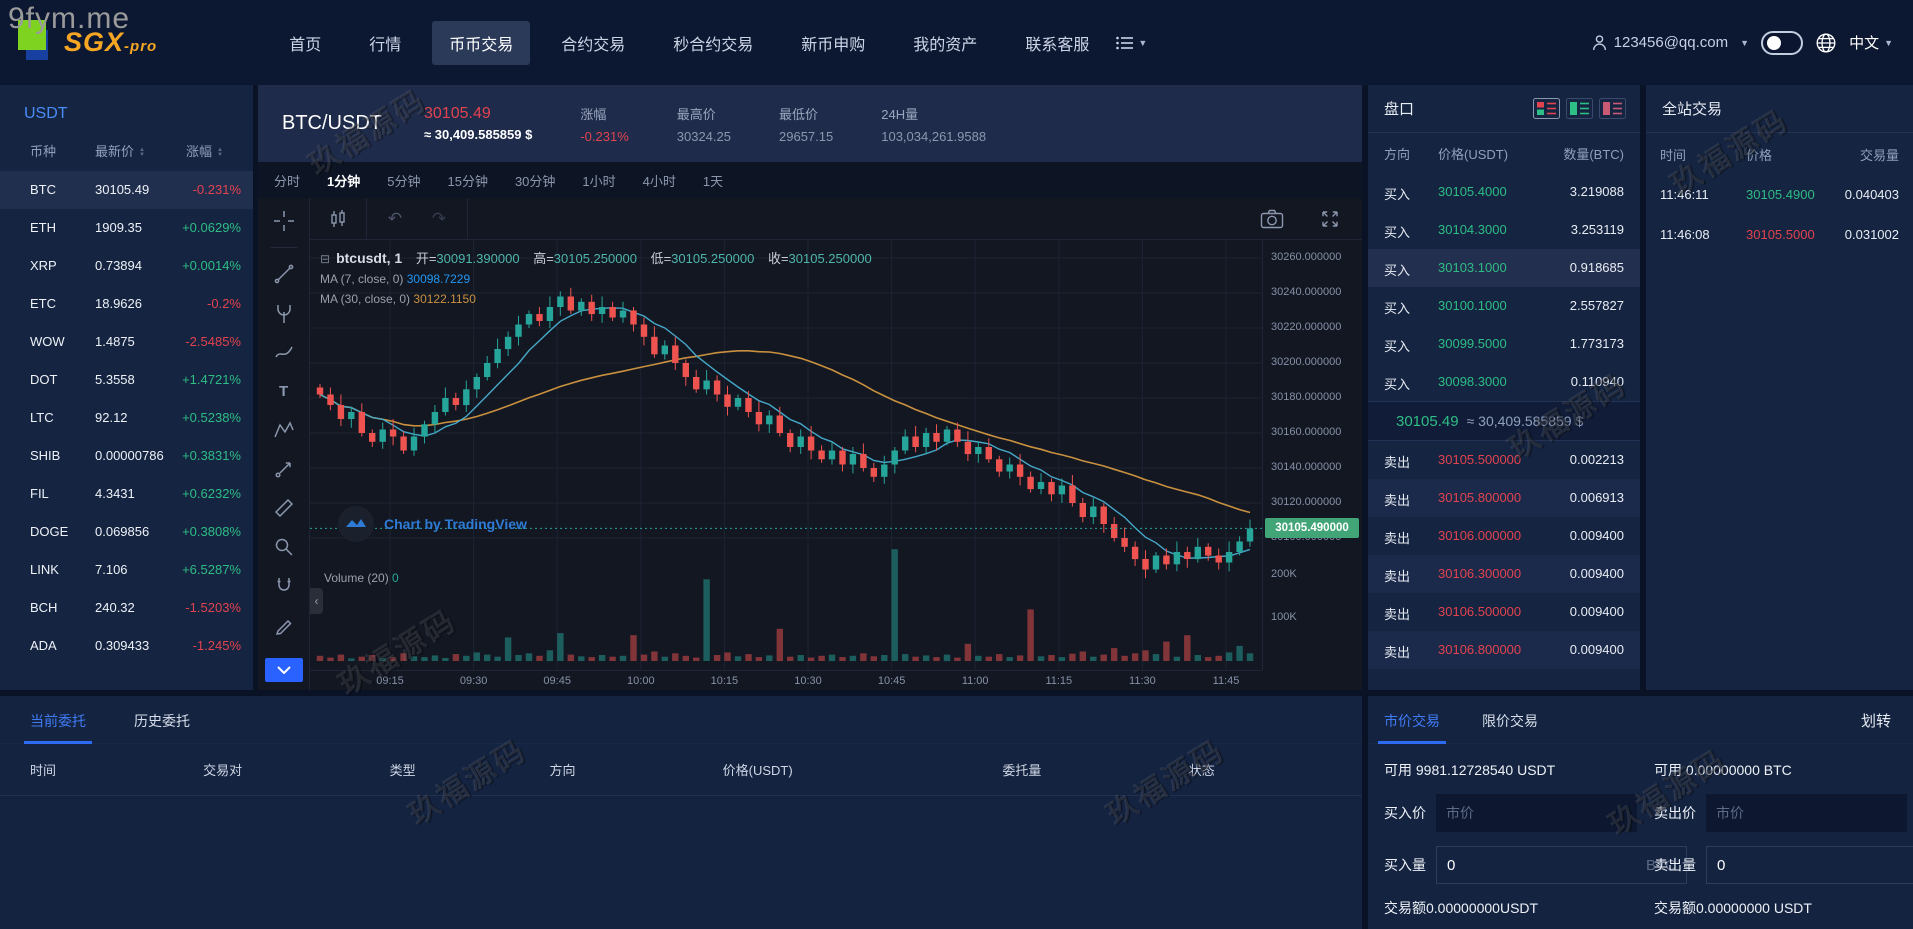 The height and width of the screenshot is (929, 1913). Describe the element at coordinates (1782, 42) in the screenshot. I see `theme-toggle` at that location.